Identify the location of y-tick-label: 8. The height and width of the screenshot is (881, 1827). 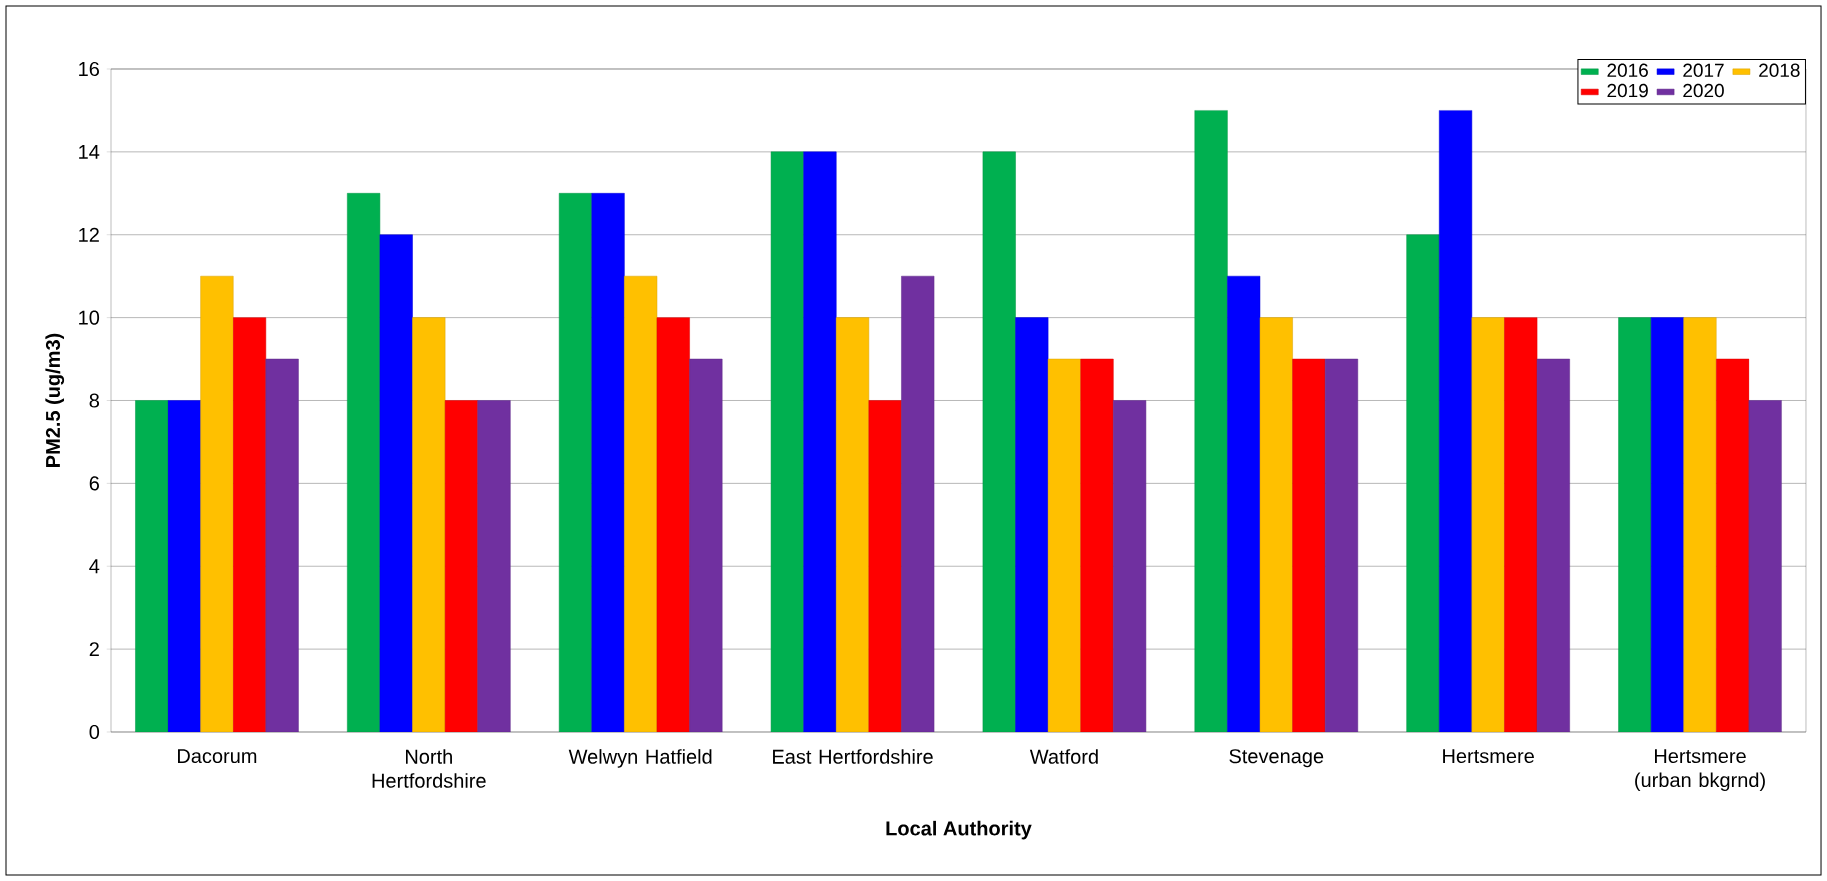
(94, 400).